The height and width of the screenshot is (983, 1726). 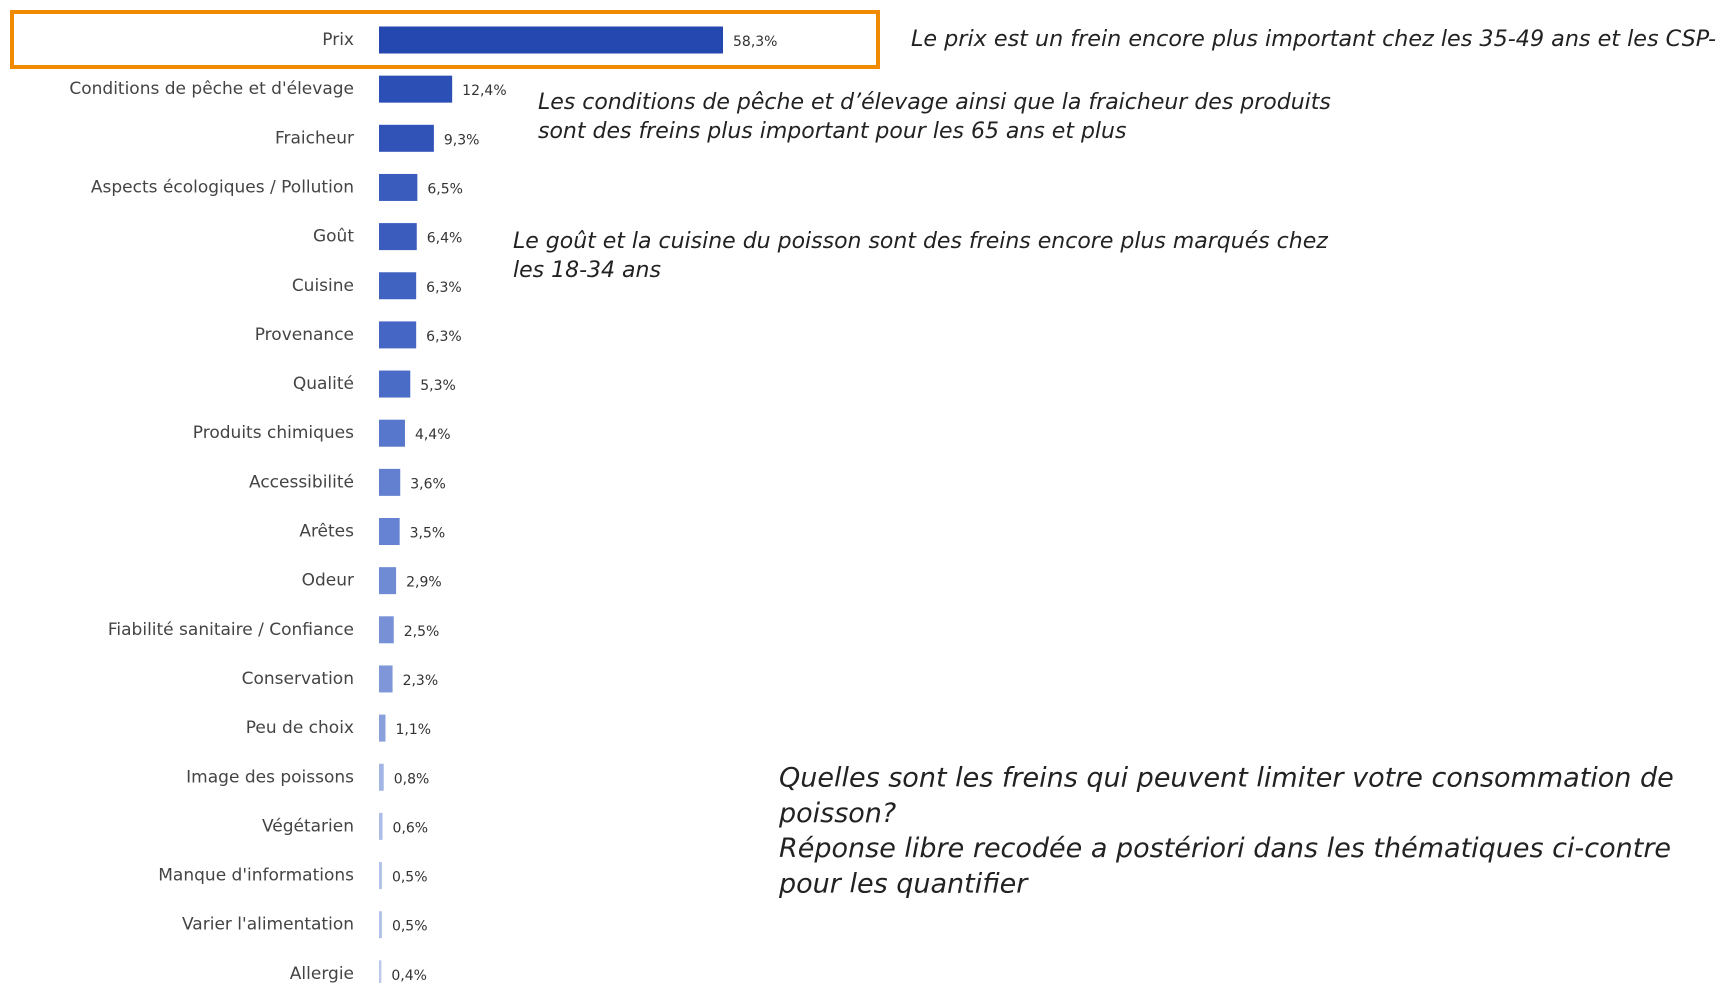 I want to click on category-label: Végétarien, so click(x=308, y=826).